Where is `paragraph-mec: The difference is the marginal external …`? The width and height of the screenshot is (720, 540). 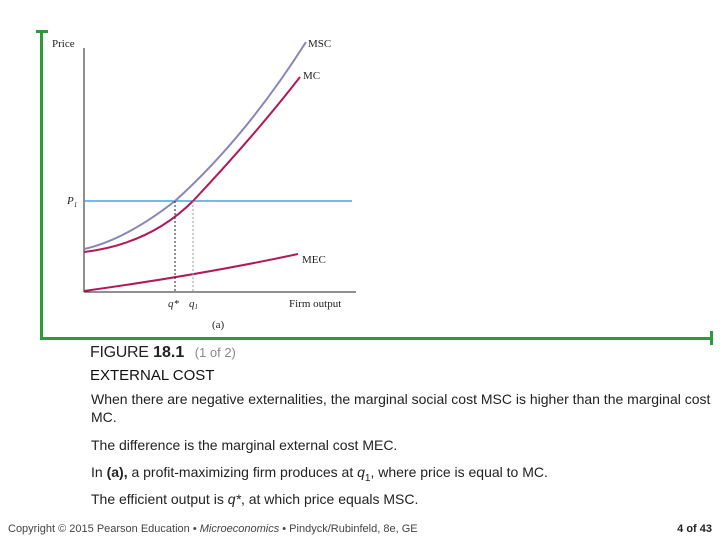 paragraph-mec: The difference is the marginal external … is located at coordinates (244, 445).